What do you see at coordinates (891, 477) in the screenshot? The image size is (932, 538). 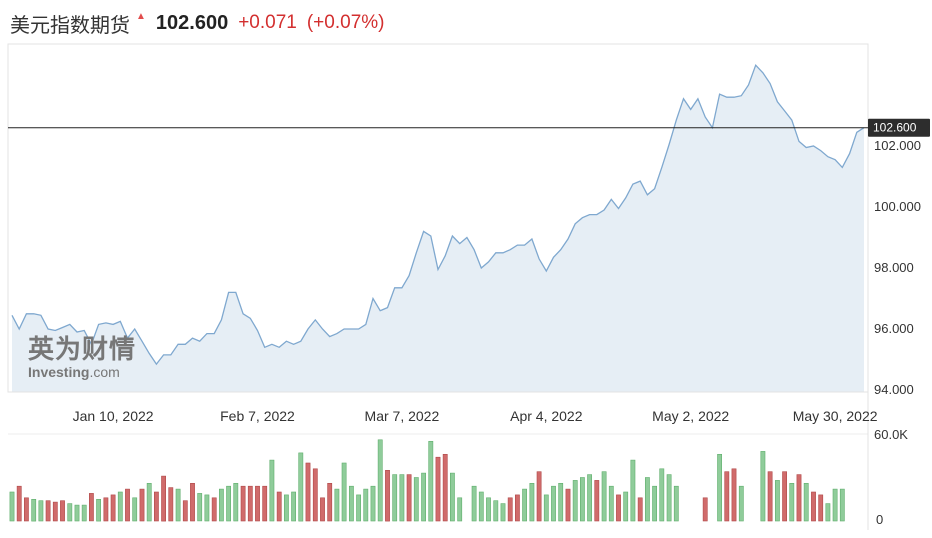 I see `volume-axis: 0 60.0K` at bounding box center [891, 477].